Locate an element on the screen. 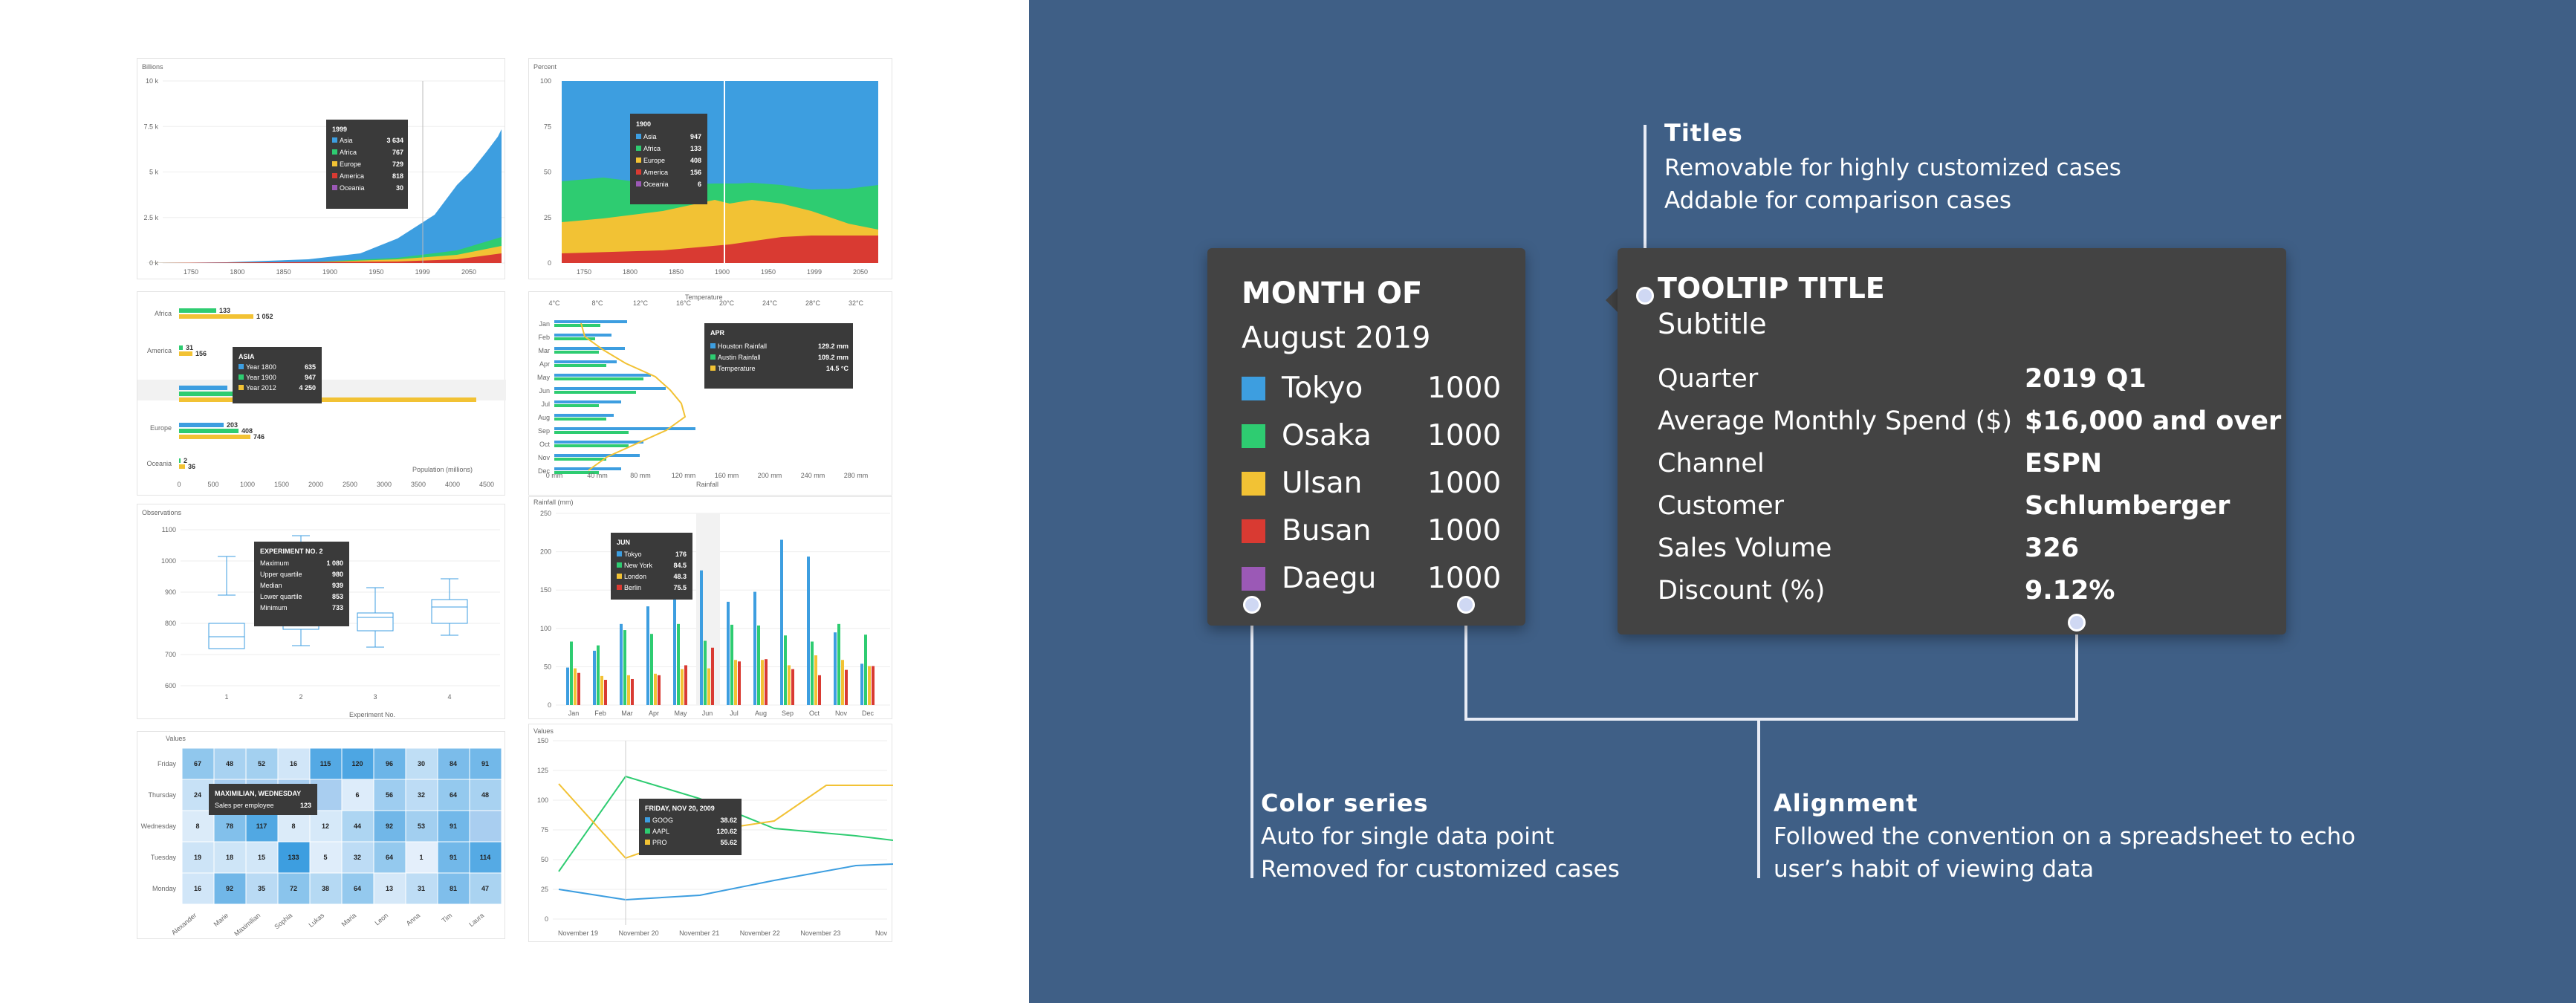 The height and width of the screenshot is (1003, 2576). area-asia is located at coordinates (323, 196).